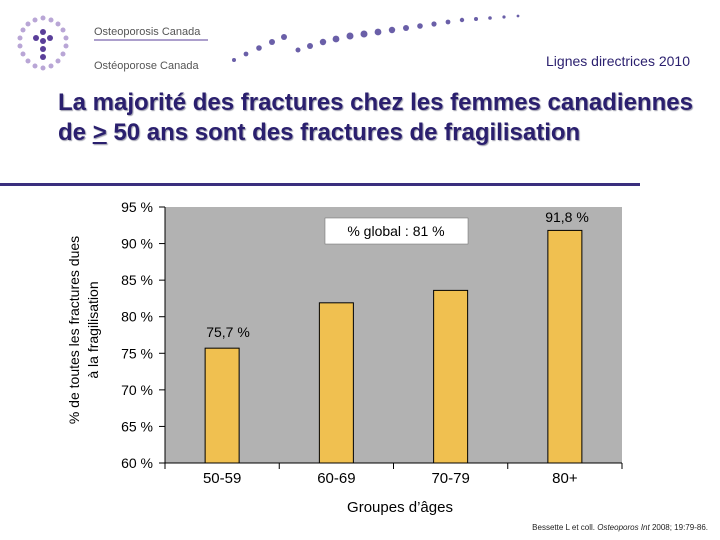 The width and height of the screenshot is (720, 540). What do you see at coordinates (228, 332) in the screenshot?
I see `value-label-50-59: 75,7 %` at bounding box center [228, 332].